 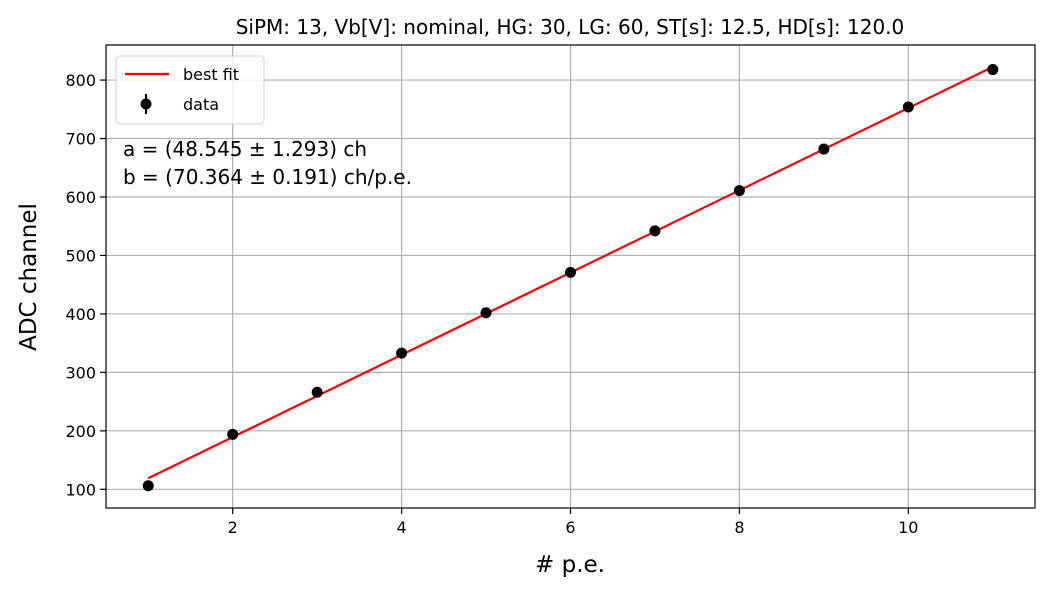 I want to click on y-tick-label: 500, so click(x=80, y=255).